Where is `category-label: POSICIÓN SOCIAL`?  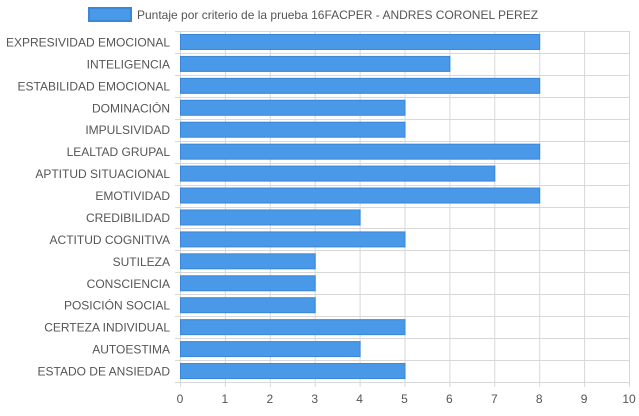 category-label: POSICIÓN SOCIAL is located at coordinates (117, 305).